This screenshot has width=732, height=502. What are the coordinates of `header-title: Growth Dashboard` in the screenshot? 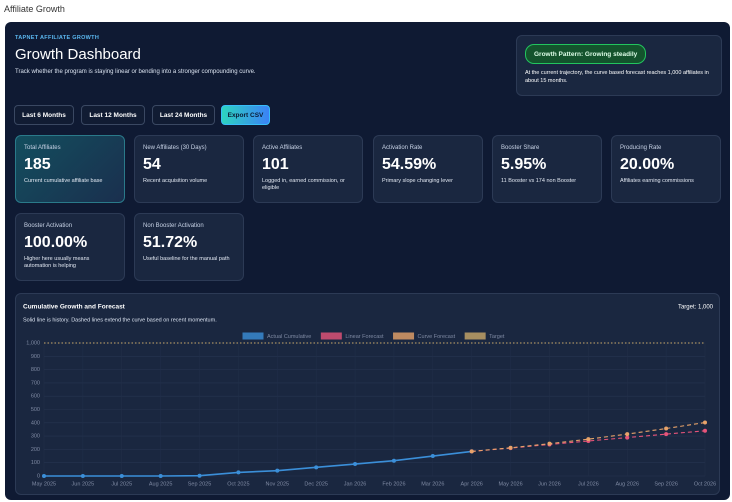 It's located at (78, 54).